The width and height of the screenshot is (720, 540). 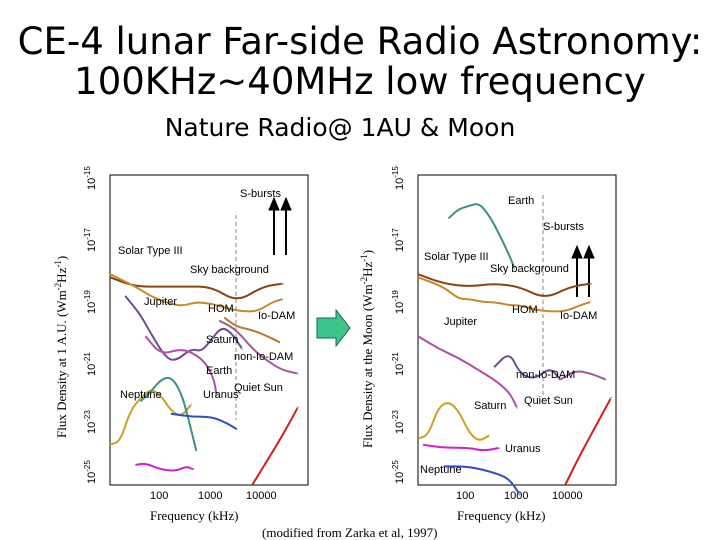 I want to click on page-subtitle: Nature Radio@ 1AU & Moon, so click(x=340, y=127).